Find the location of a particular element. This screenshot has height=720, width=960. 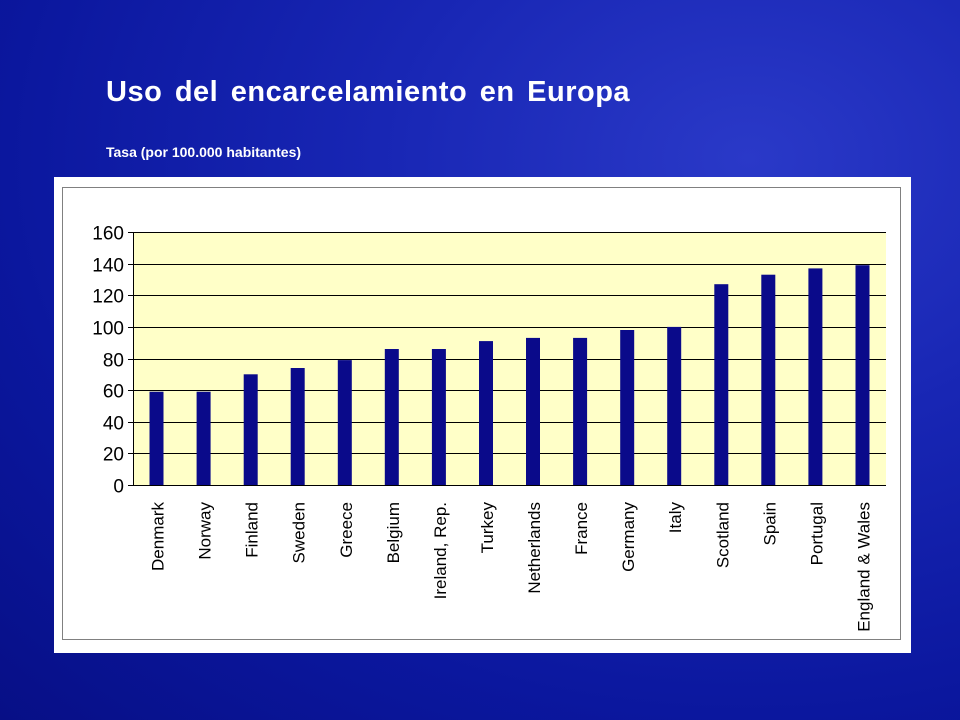

x-tick-label: Scotland is located at coordinates (722, 535).